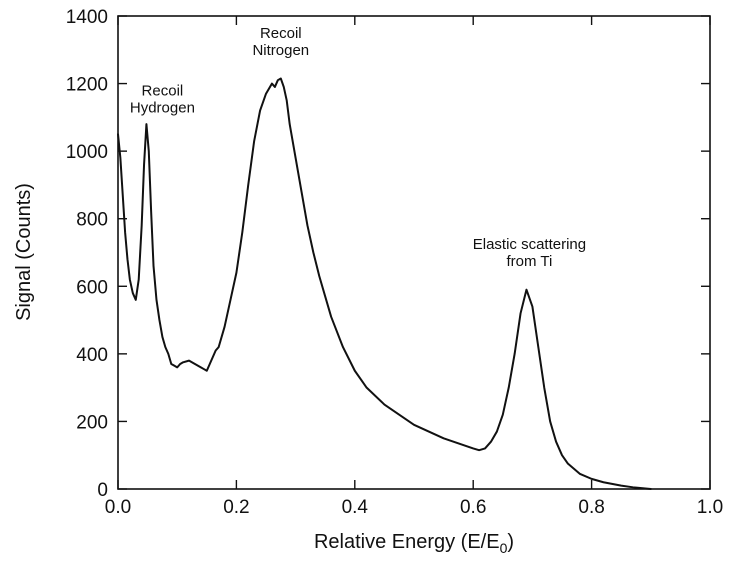 This screenshot has width=730, height=567. I want to click on annotation-line: Hydrogen, so click(162, 107).